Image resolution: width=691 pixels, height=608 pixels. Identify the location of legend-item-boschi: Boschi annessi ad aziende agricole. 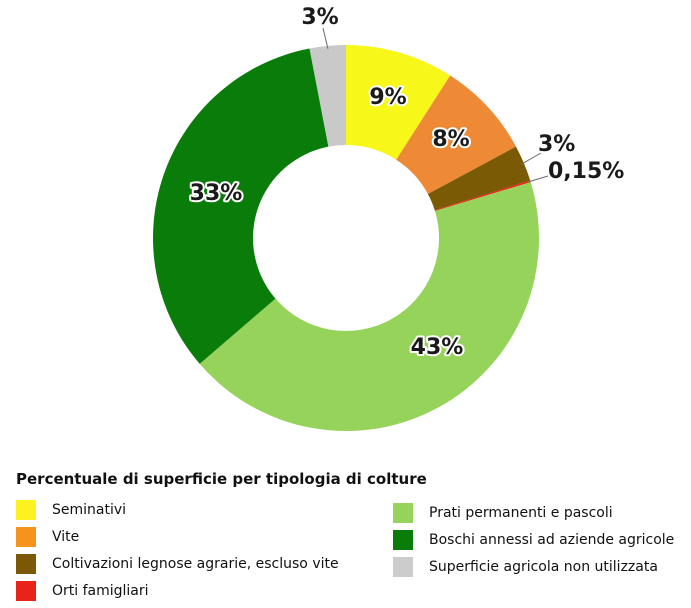
(533, 540).